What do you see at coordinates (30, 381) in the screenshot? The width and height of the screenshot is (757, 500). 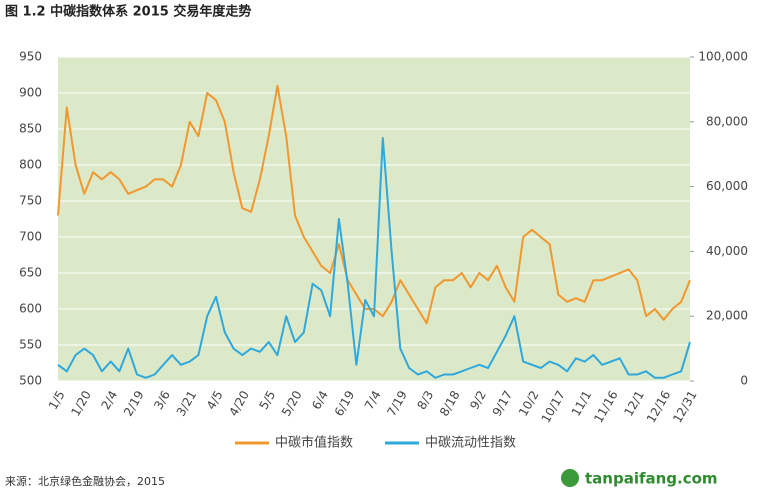 I see `y-tick-label: 500` at bounding box center [30, 381].